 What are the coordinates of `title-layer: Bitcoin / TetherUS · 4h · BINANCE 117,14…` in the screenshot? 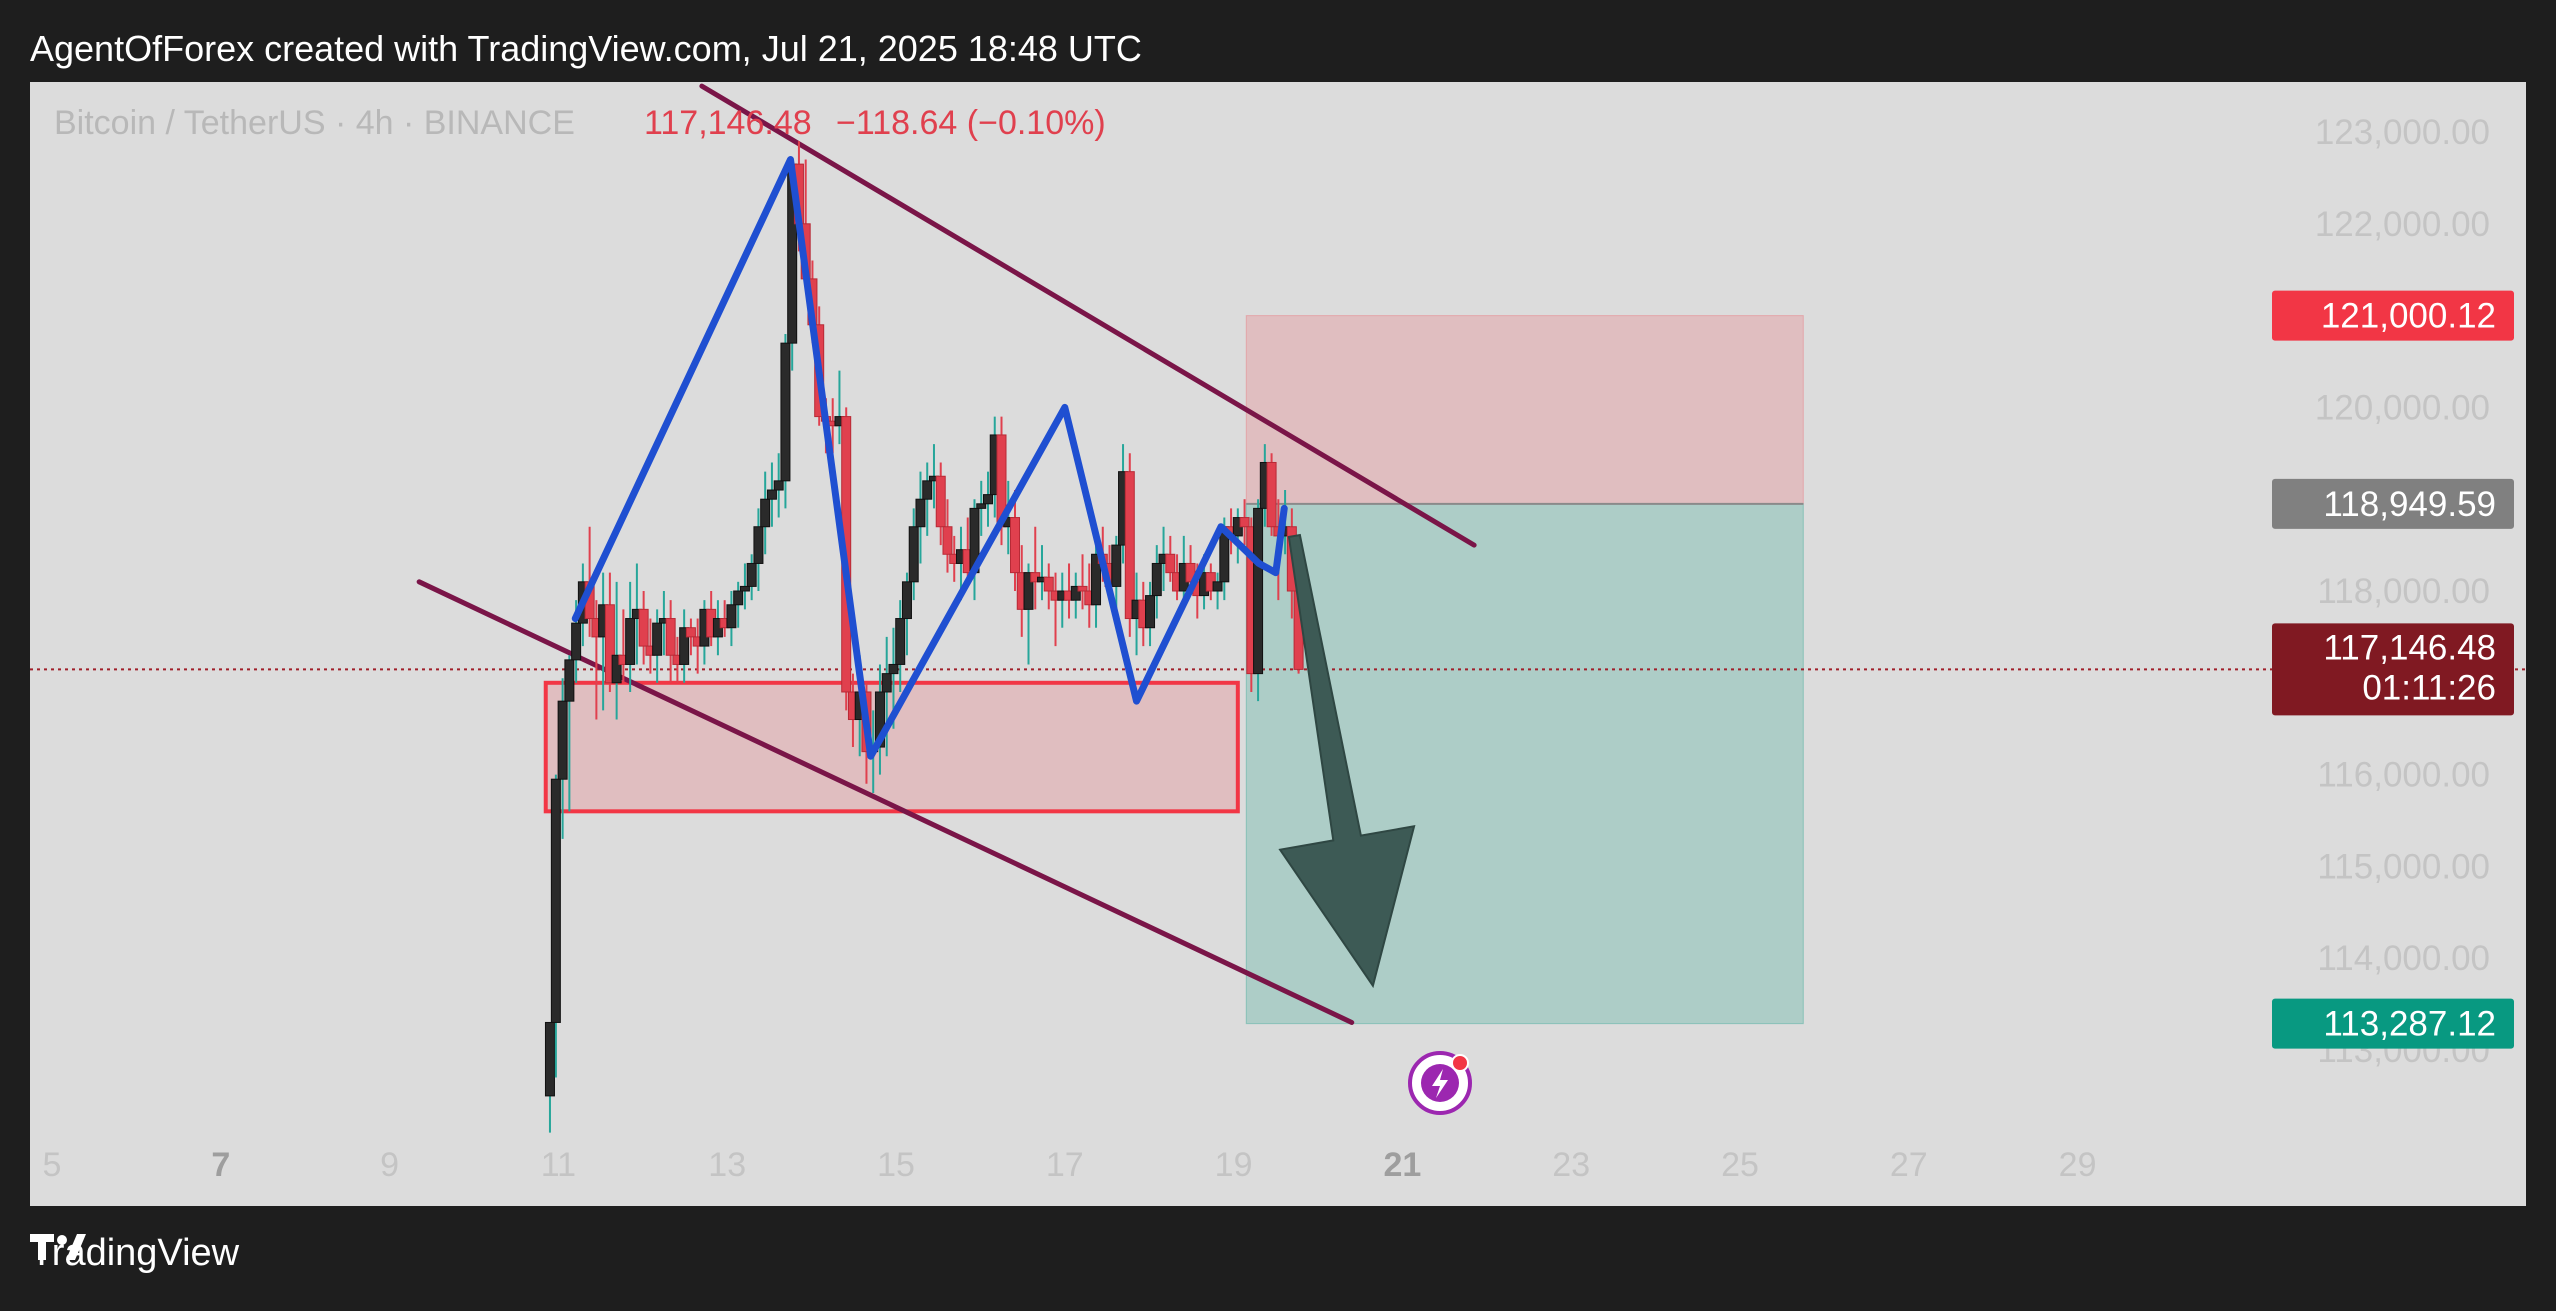 It's located at (580, 123).